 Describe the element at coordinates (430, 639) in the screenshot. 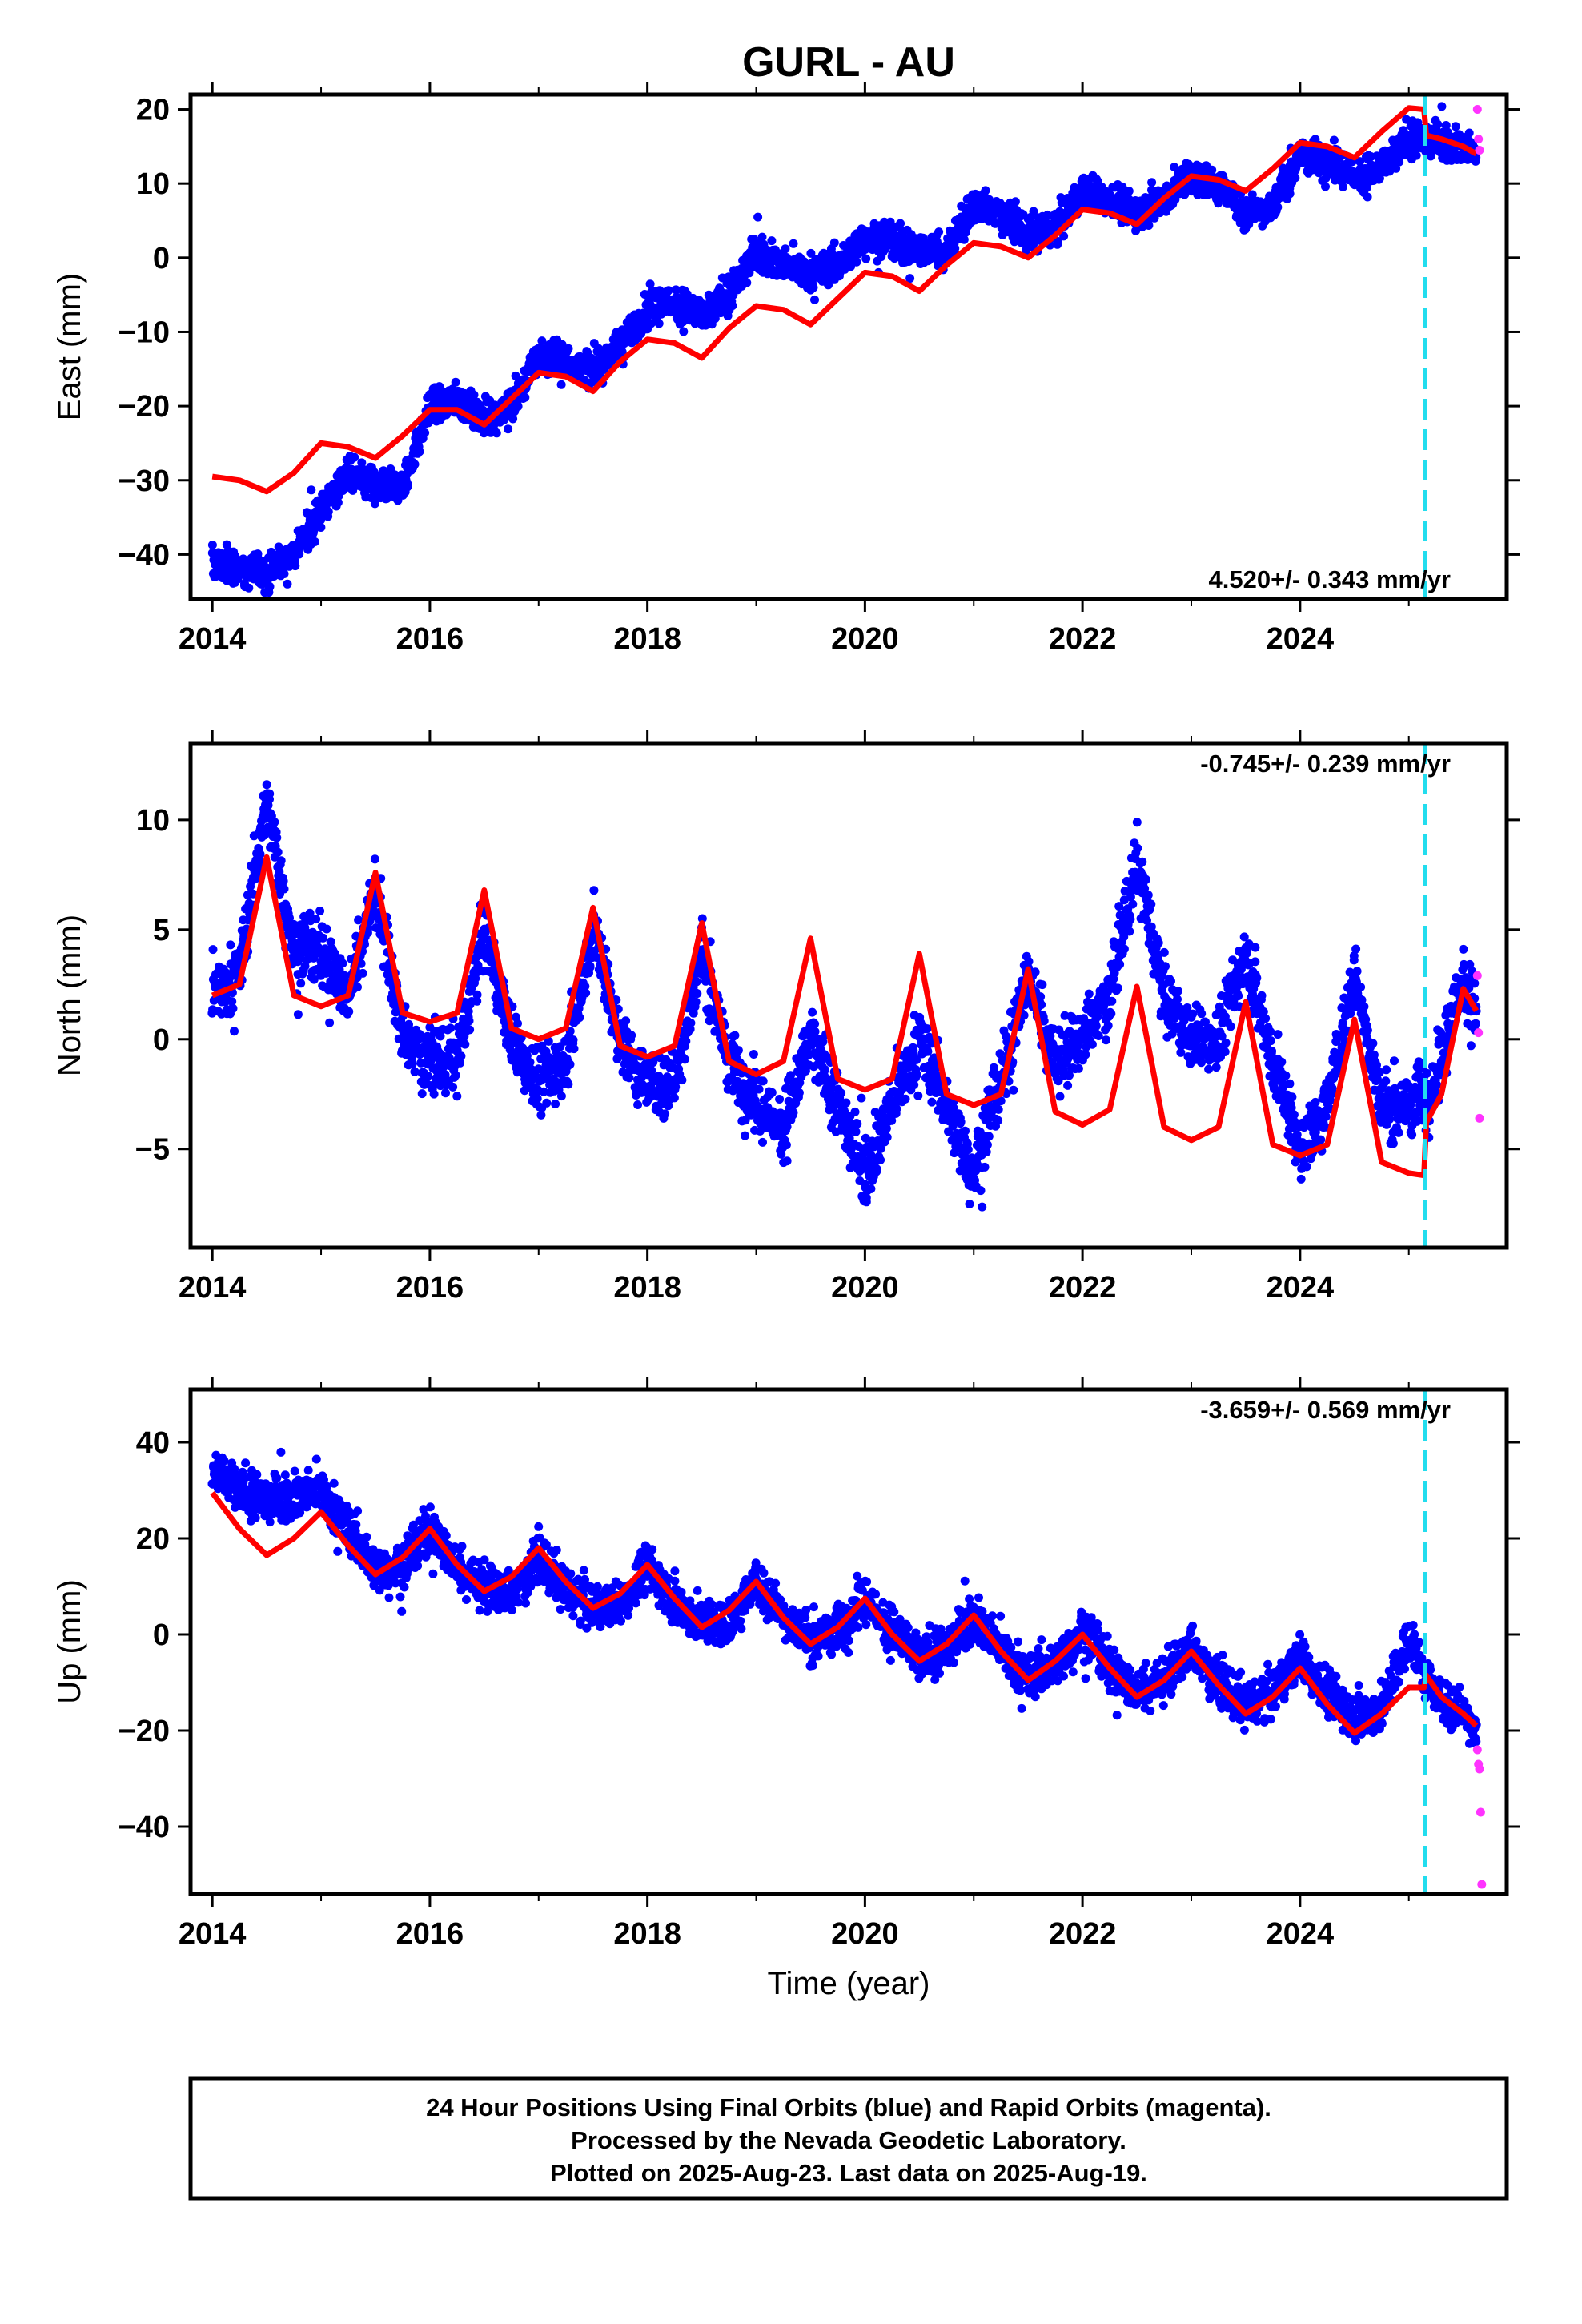

I see `east-x-tick-label: 2016` at that location.